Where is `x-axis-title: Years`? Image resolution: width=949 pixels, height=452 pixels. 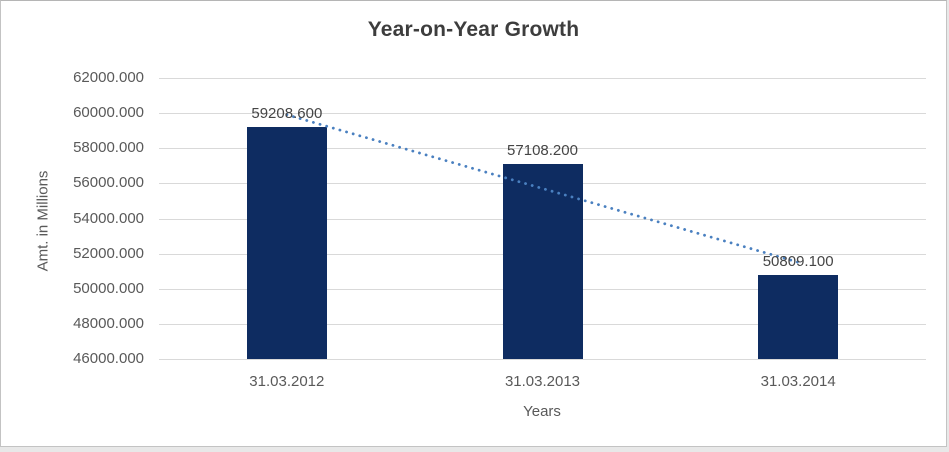
x-axis-title: Years is located at coordinates (542, 411).